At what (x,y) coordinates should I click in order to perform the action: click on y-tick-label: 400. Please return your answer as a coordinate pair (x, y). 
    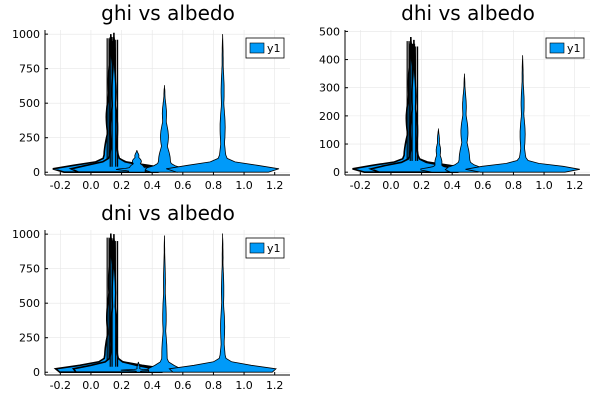
    Looking at the image, I should click on (329, 60).